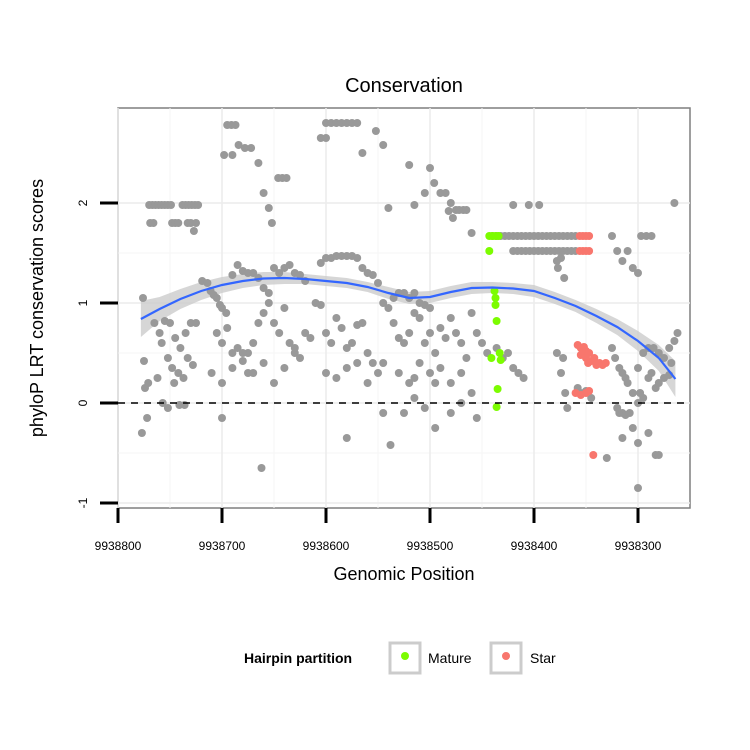  I want to click on y-tick-label: 0, so click(83, 402).